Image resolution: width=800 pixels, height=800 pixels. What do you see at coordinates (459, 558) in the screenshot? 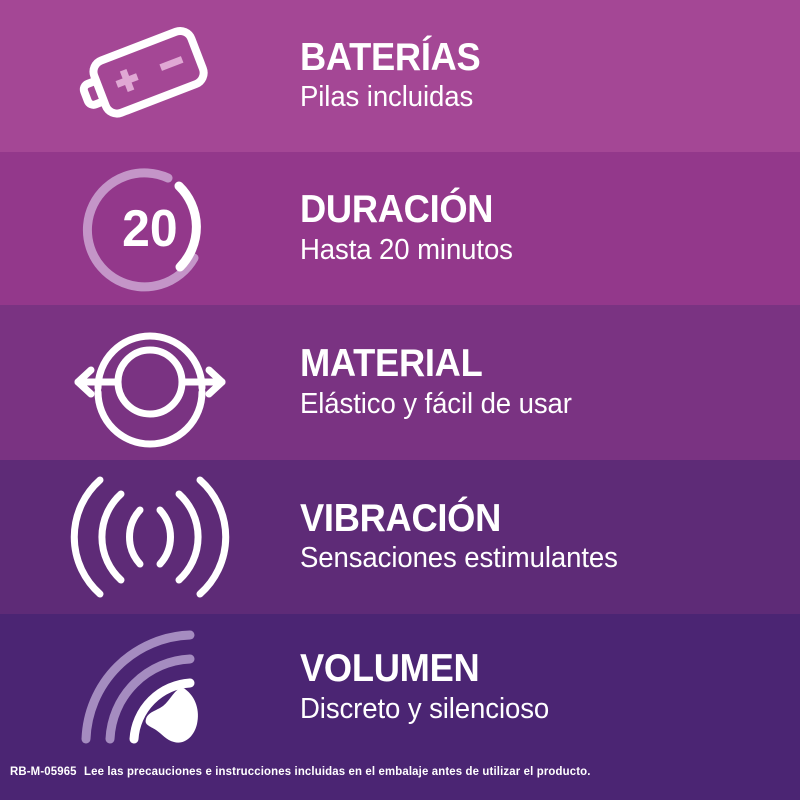
I see `feature-subtitle: Sensaciones estimulantes` at bounding box center [459, 558].